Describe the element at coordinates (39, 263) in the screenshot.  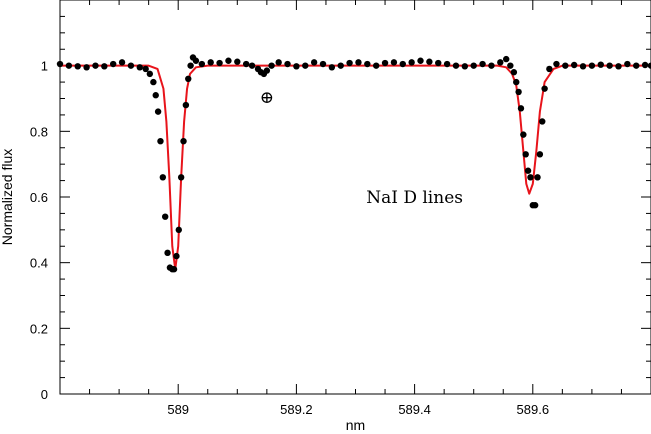
I see `y-tick-label: 0.4` at that location.